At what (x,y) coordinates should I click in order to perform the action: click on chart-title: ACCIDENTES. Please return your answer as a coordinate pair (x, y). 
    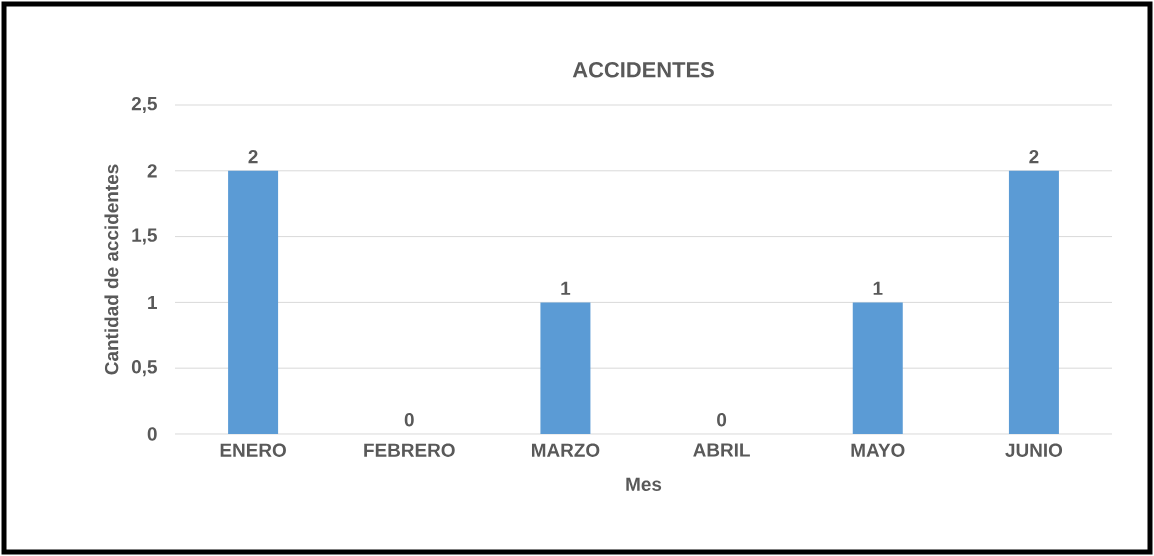
    Looking at the image, I should click on (643, 69).